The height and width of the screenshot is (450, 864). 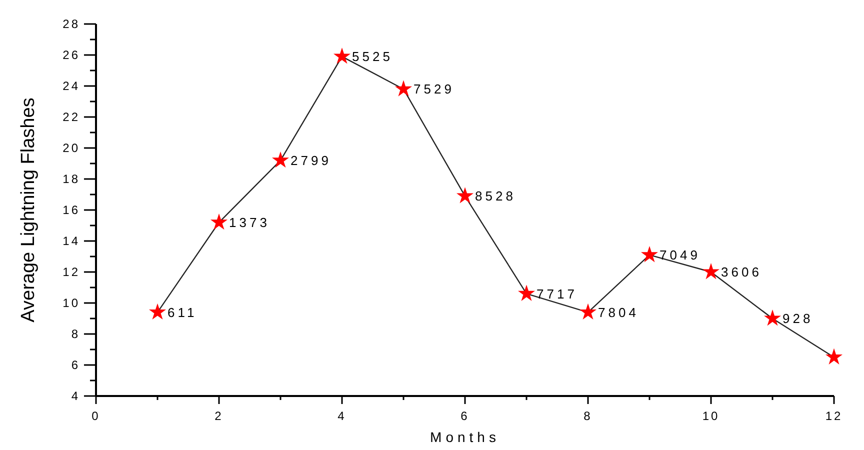 What do you see at coordinates (618, 312) in the screenshot?
I see `annotation: 7804` at bounding box center [618, 312].